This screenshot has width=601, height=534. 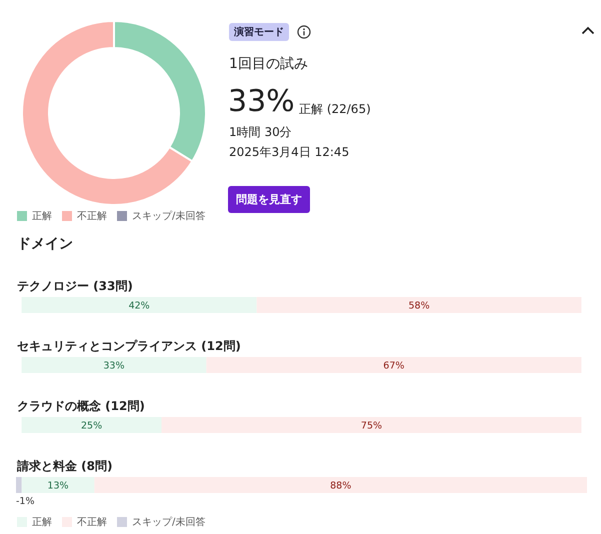 What do you see at coordinates (64, 466) in the screenshot?
I see `y-tick-label: 請求と料金 (8問)` at bounding box center [64, 466].